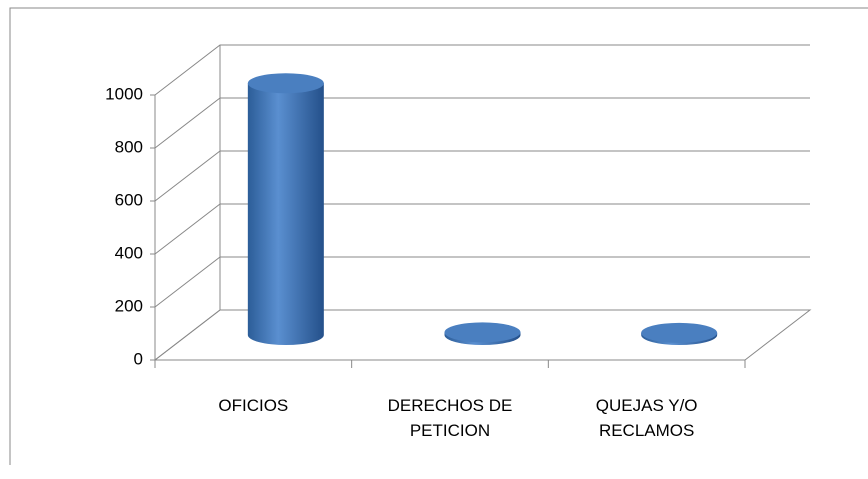 This screenshot has width=868, height=479. What do you see at coordinates (138, 358) in the screenshot?
I see `y-tick-label: 0` at bounding box center [138, 358].